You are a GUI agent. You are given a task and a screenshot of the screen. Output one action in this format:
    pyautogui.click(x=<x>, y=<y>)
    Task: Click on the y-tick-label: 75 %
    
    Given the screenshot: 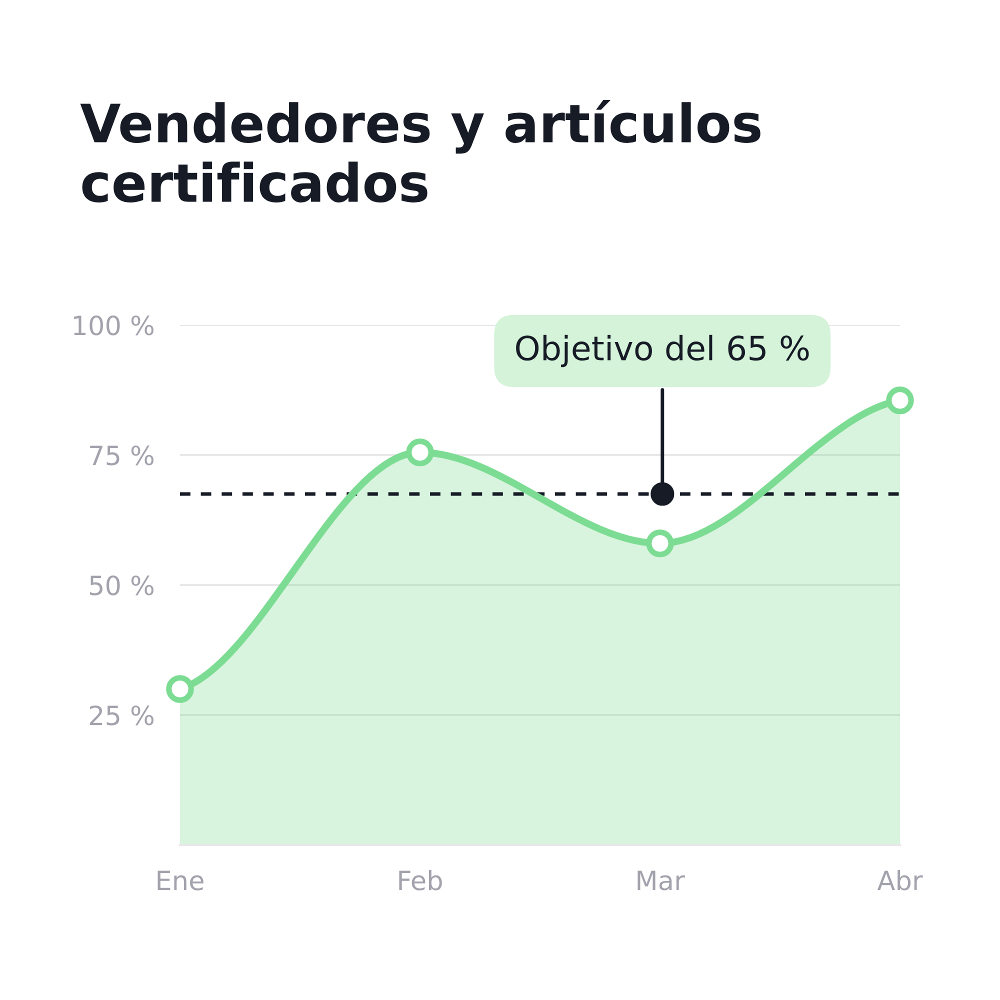 What is the action you would take?
    pyautogui.click(x=122, y=455)
    